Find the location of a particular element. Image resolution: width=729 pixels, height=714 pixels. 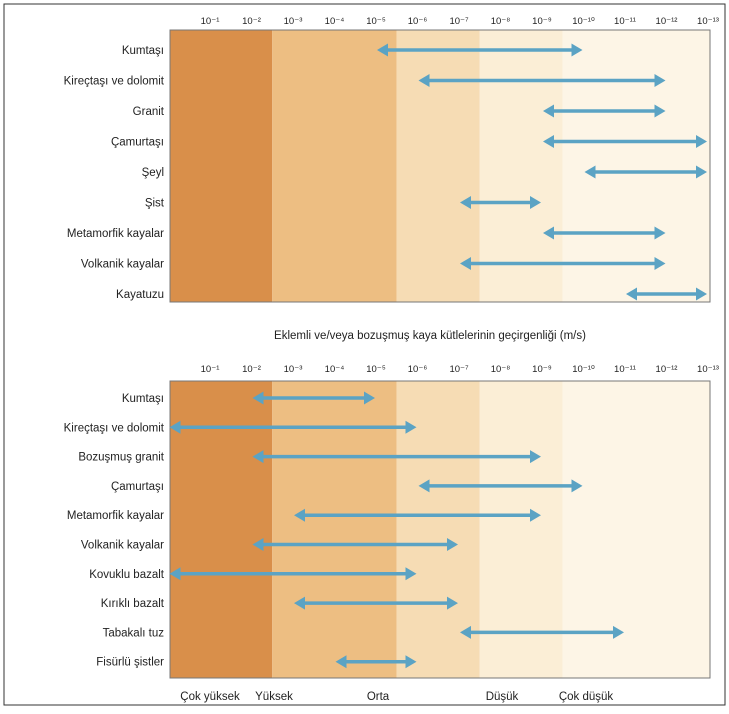

category-label-camurtasi: Çamurtaşı is located at coordinates (137, 143).